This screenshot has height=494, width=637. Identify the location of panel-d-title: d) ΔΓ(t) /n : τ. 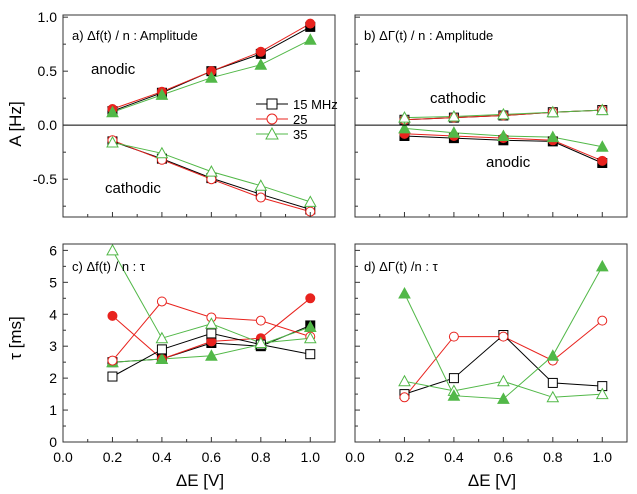
(401, 266).